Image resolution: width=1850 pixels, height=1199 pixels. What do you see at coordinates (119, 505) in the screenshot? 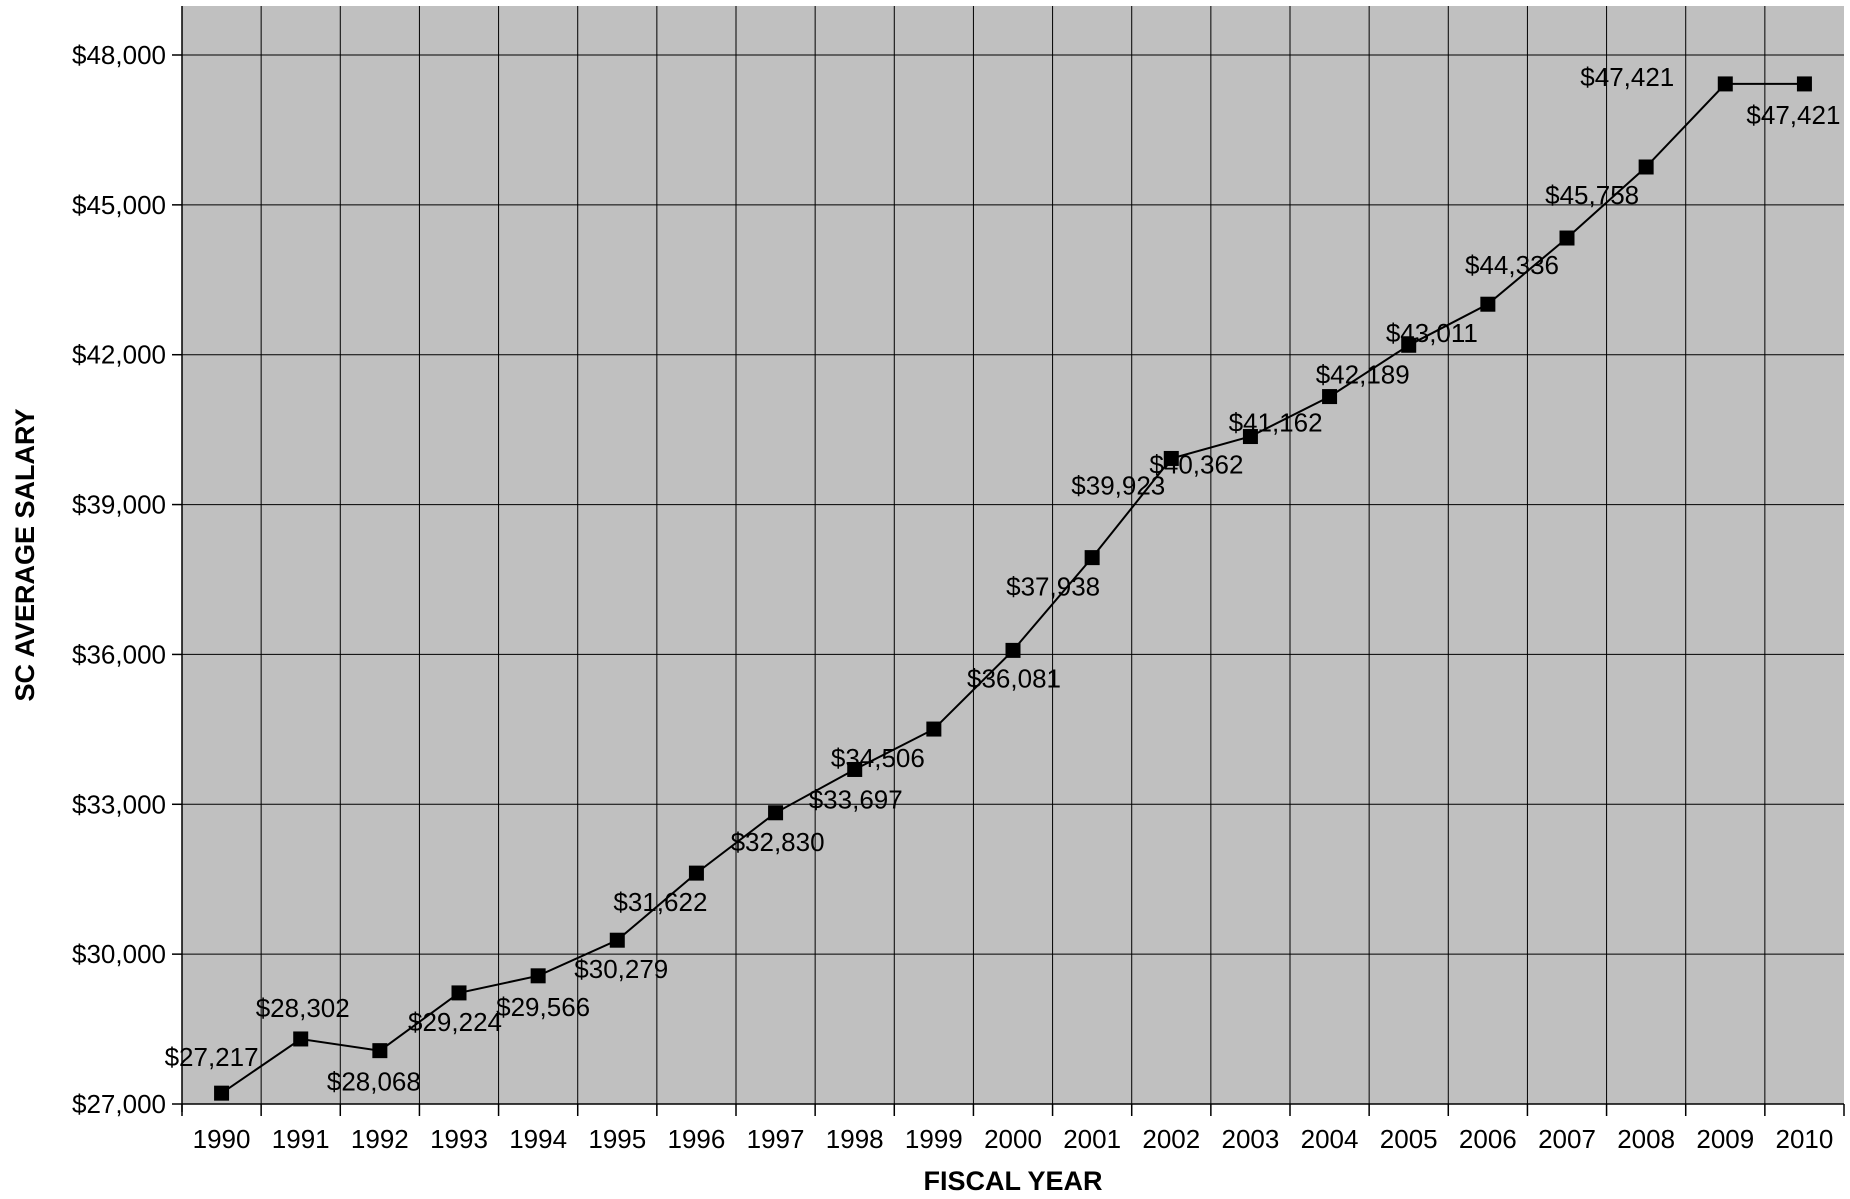
I see `y-tick-label: $39,000` at bounding box center [119, 505].